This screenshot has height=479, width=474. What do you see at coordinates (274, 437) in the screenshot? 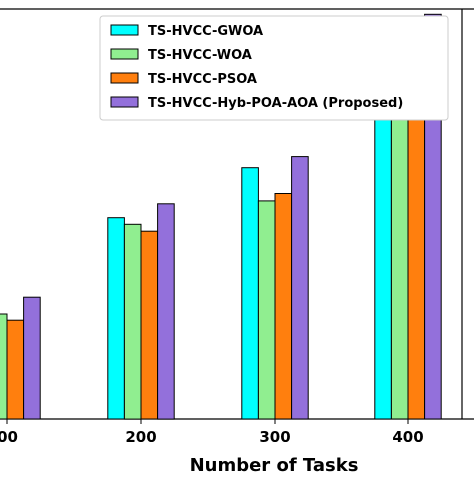
I see `x-tick-label: 300` at bounding box center [274, 437].